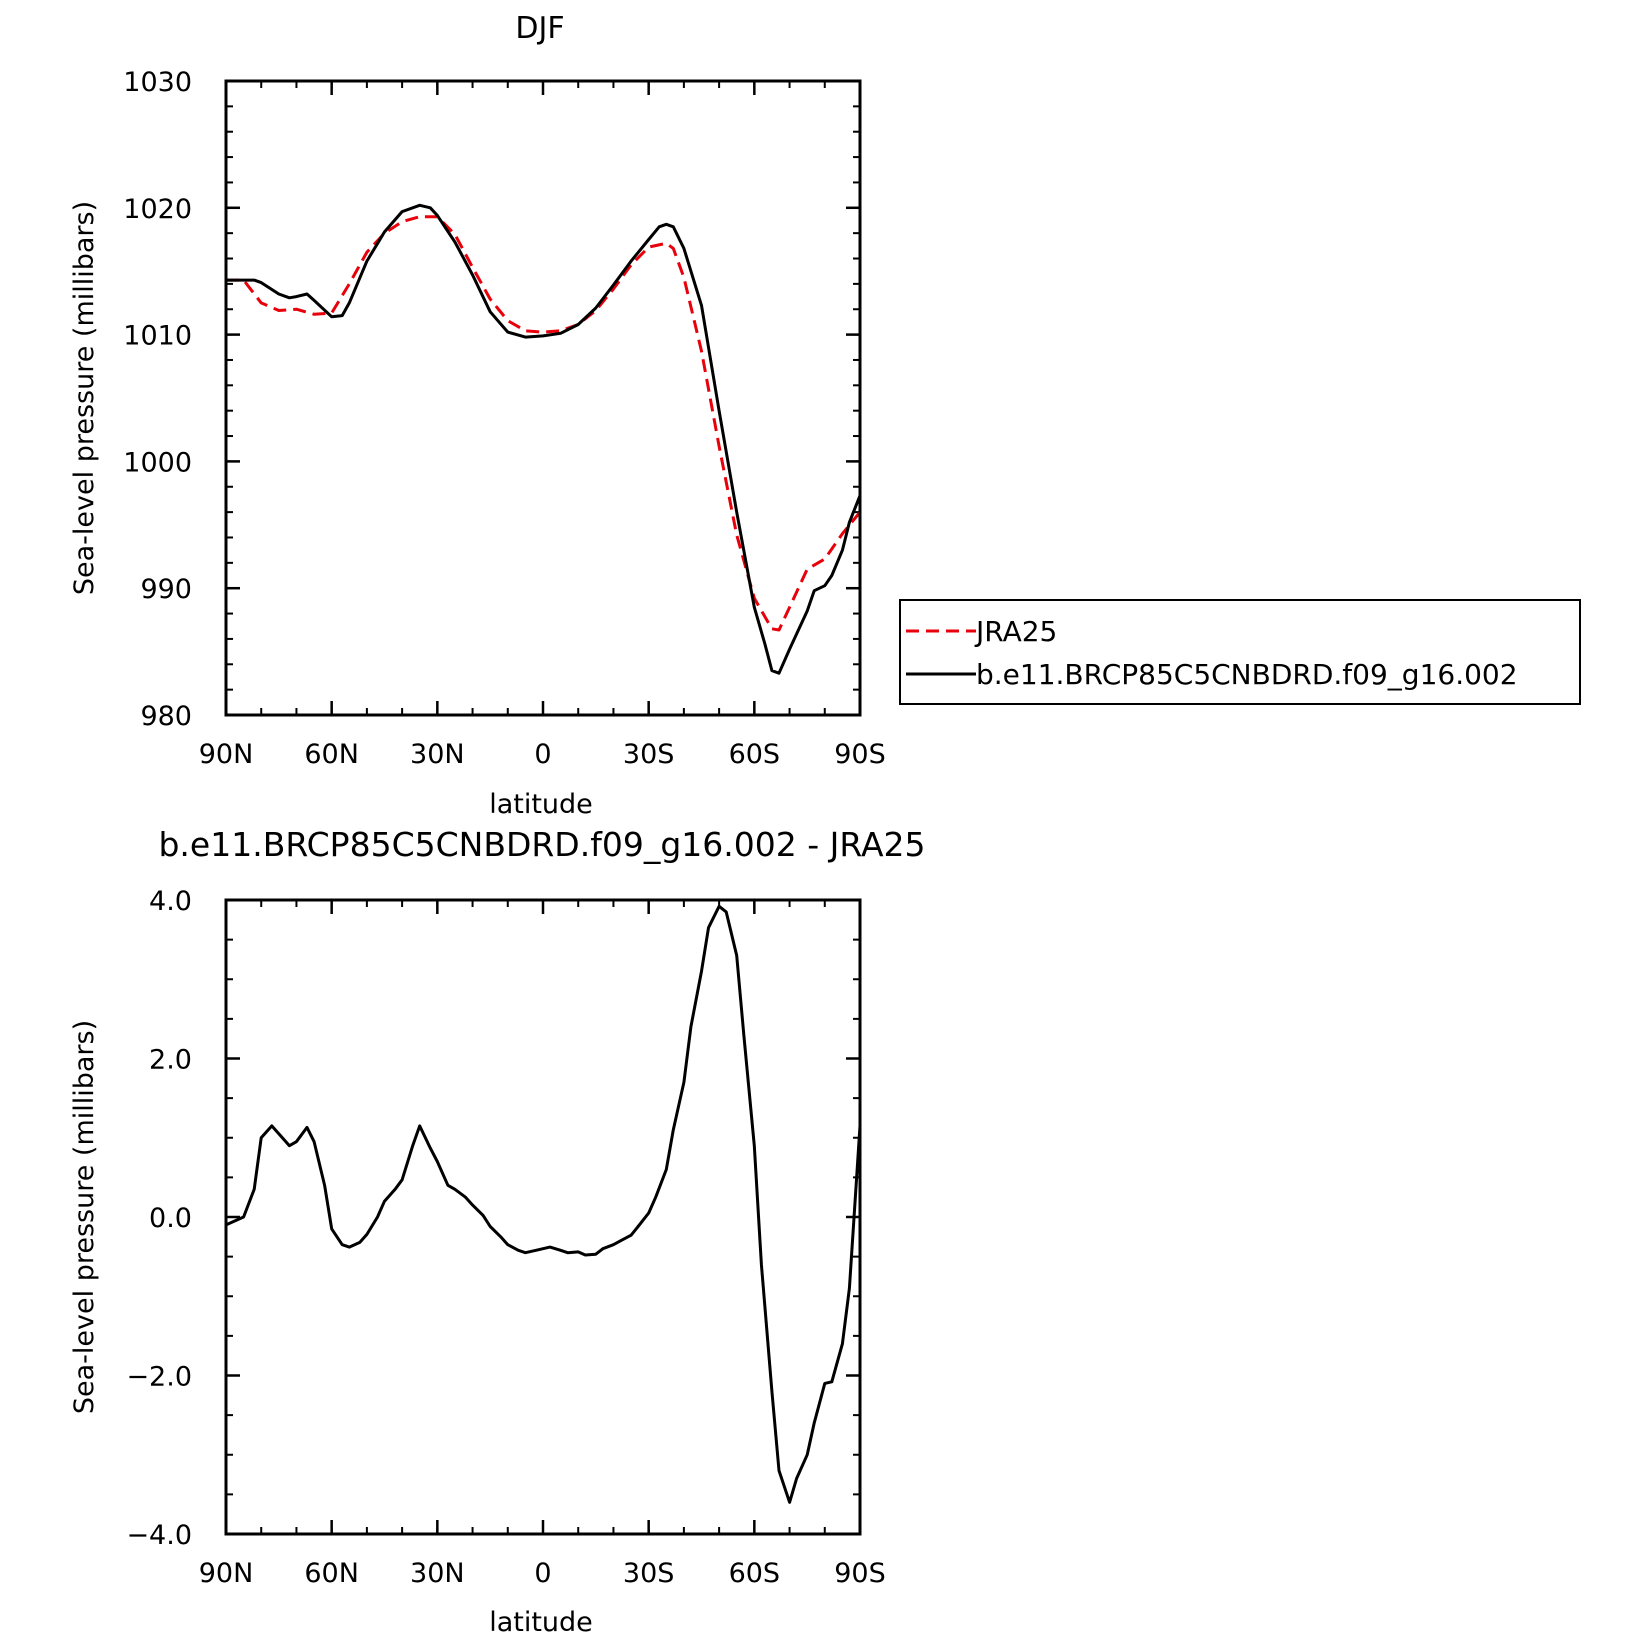  What do you see at coordinates (84, 1217) in the screenshot?
I see `chart-bottom-ylabel: Sea-level pressure (millibars)` at bounding box center [84, 1217].